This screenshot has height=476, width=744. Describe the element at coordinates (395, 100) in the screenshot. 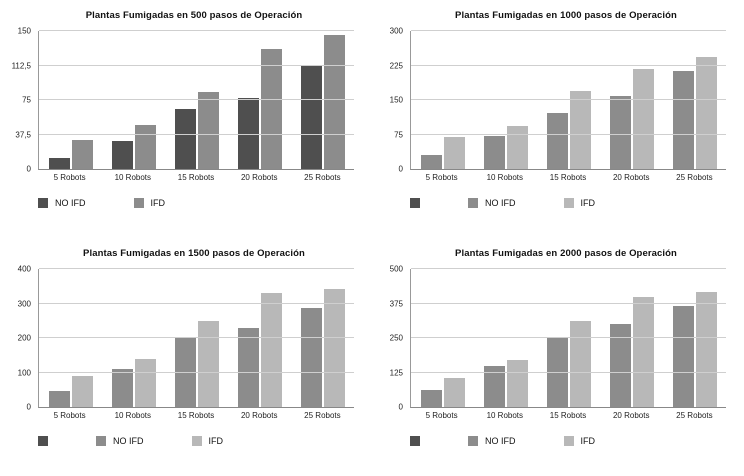

I see `y-axis-labels: 0 75 150 225 300` at that location.